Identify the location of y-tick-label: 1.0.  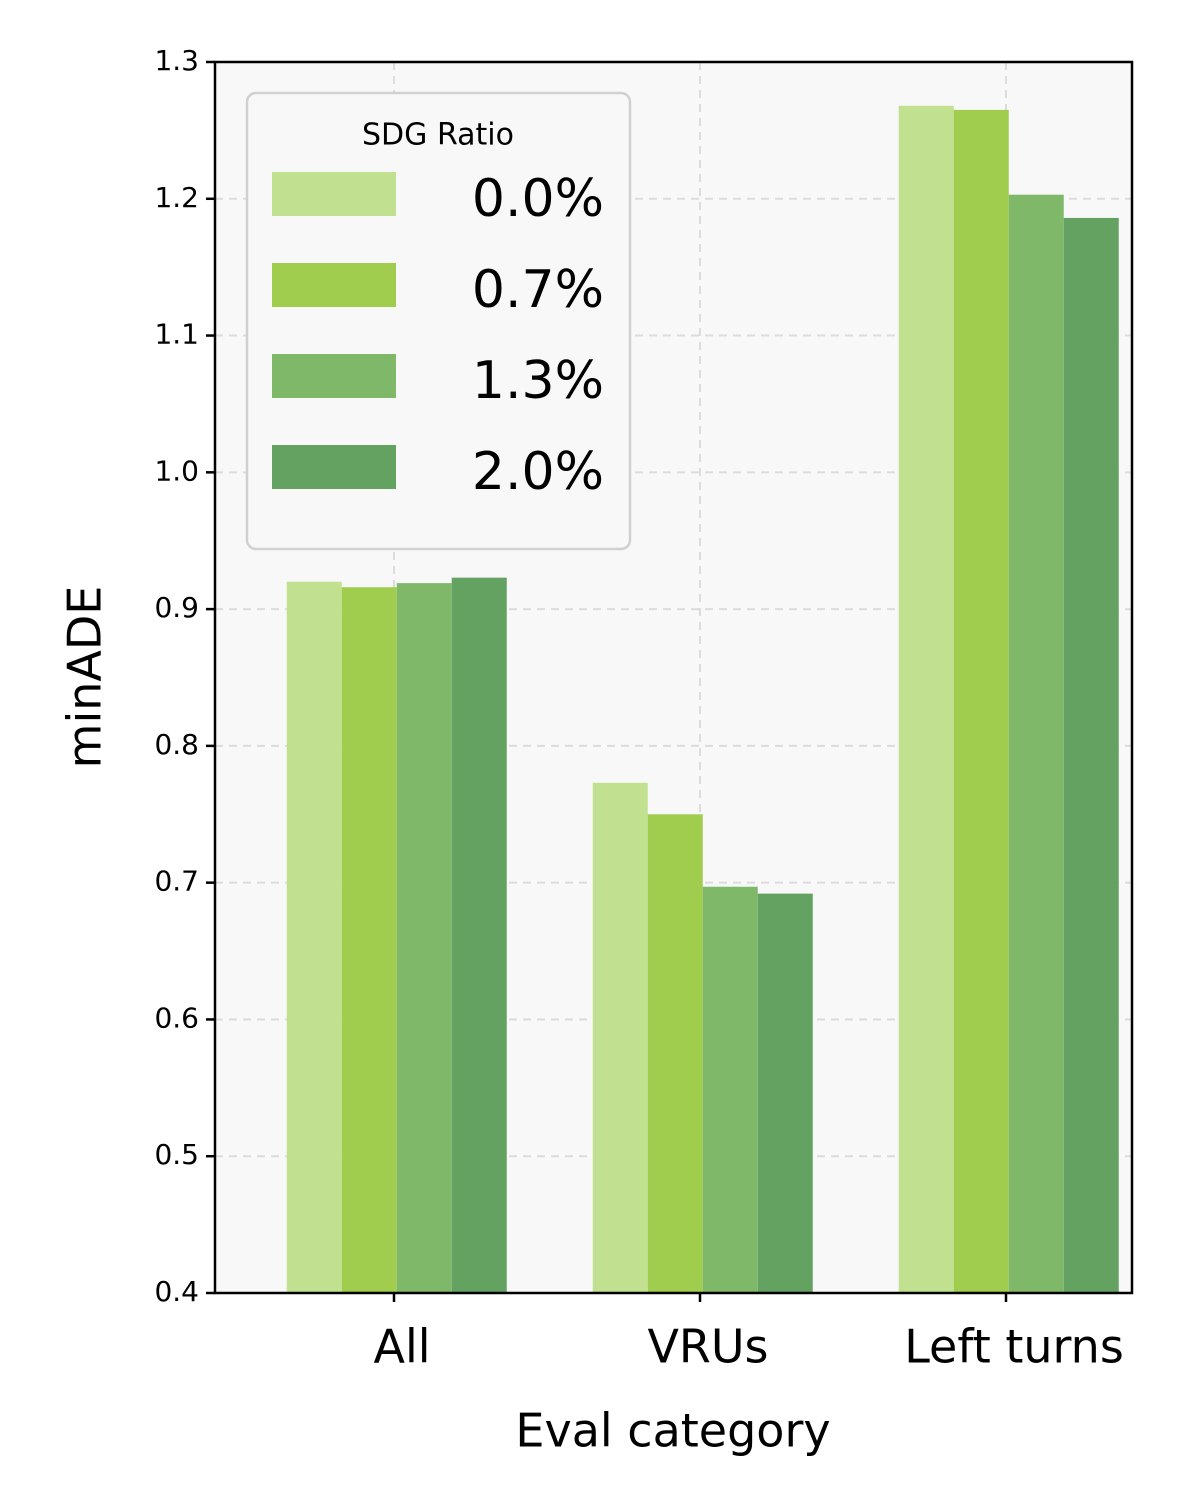
(176, 470).